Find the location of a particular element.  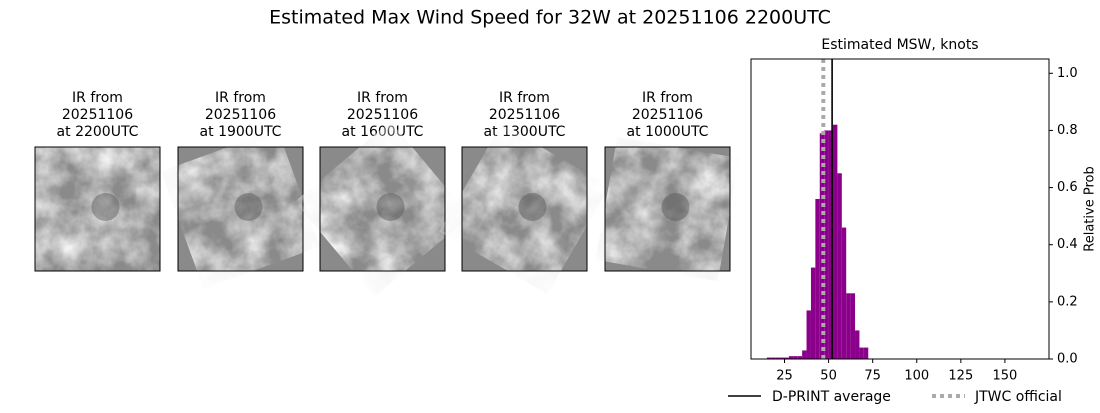

y-tick-label: 0.8 is located at coordinates (1067, 130).